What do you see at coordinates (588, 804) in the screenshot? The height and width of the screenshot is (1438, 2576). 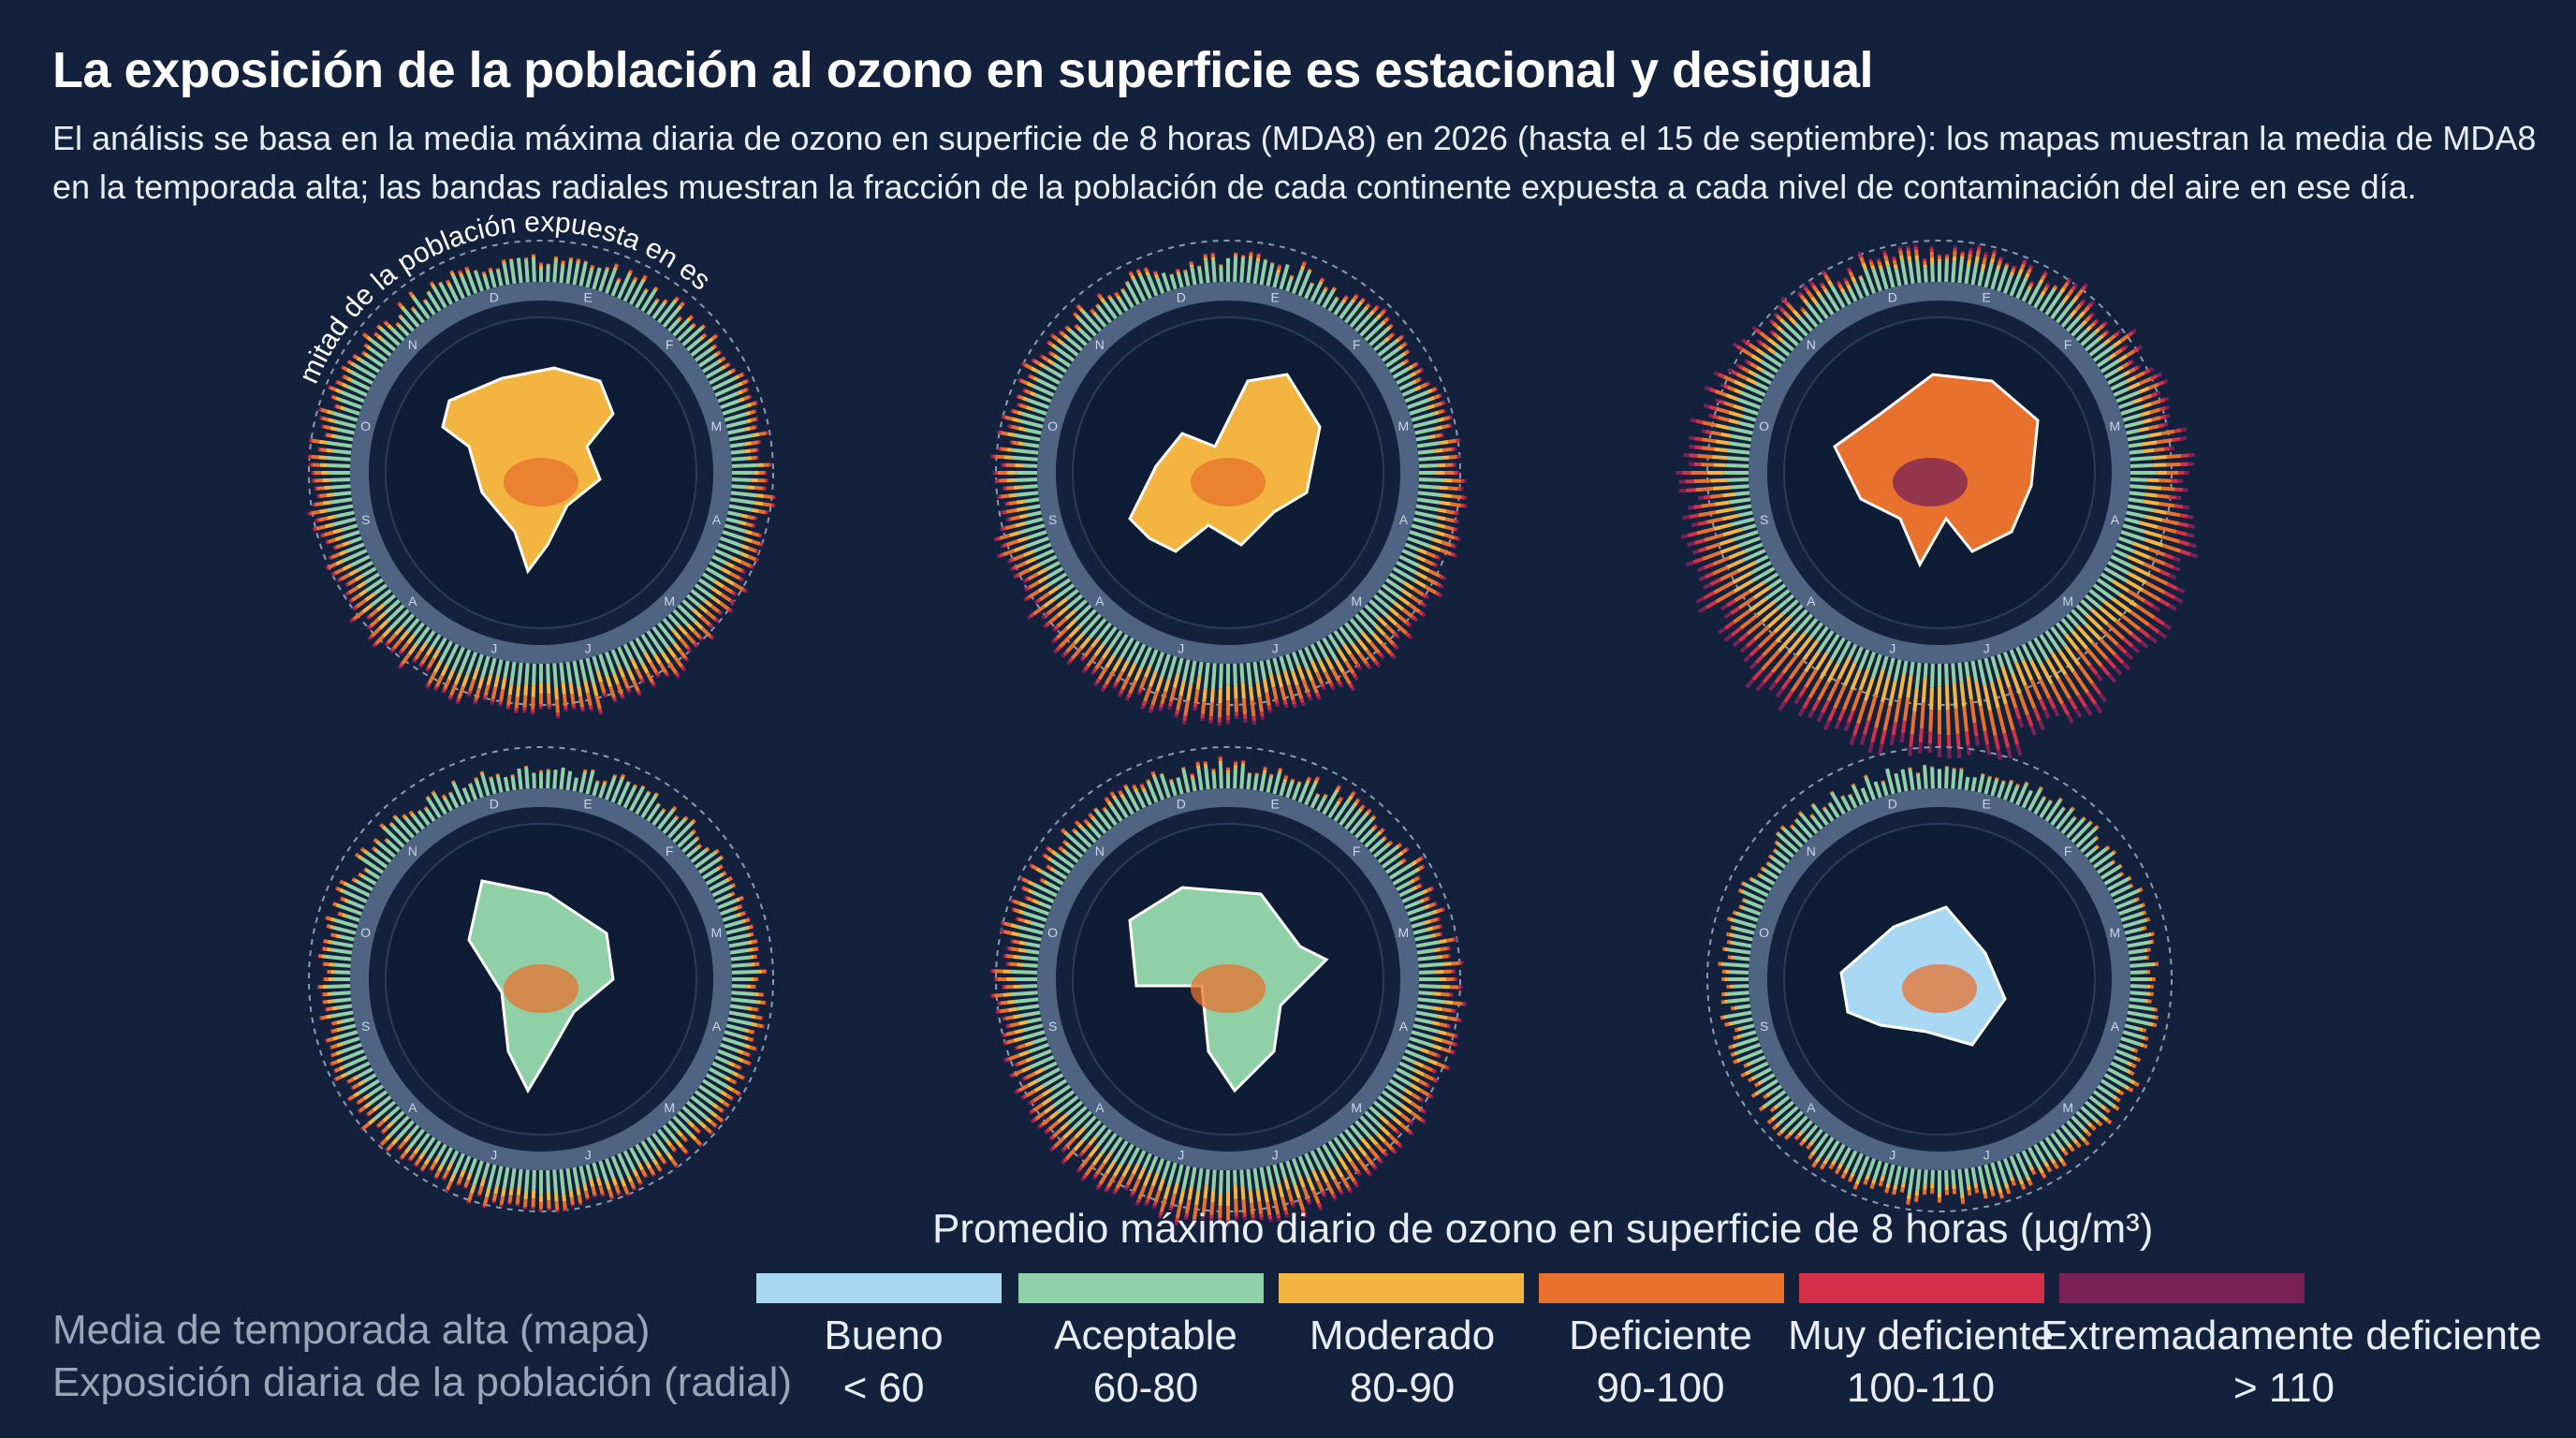 I see `month-label: E` at bounding box center [588, 804].